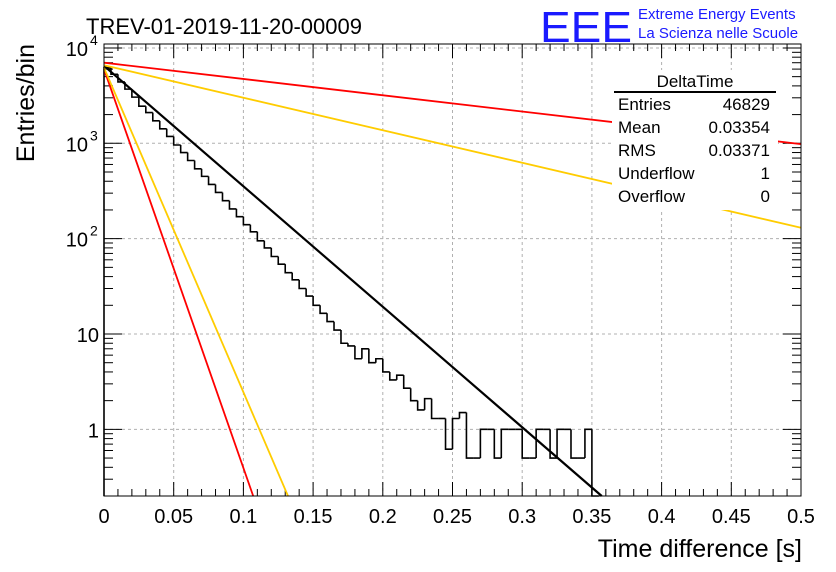 The height and width of the screenshot is (572, 836). What do you see at coordinates (94, 40) in the screenshot?
I see `y-tick-exponent: 4` at bounding box center [94, 40].